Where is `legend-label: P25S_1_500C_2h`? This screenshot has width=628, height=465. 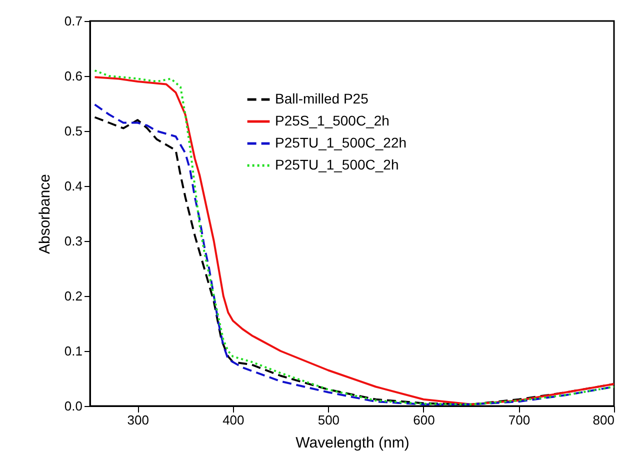
legend-label: P25S_1_500C_2h is located at coordinates (332, 120).